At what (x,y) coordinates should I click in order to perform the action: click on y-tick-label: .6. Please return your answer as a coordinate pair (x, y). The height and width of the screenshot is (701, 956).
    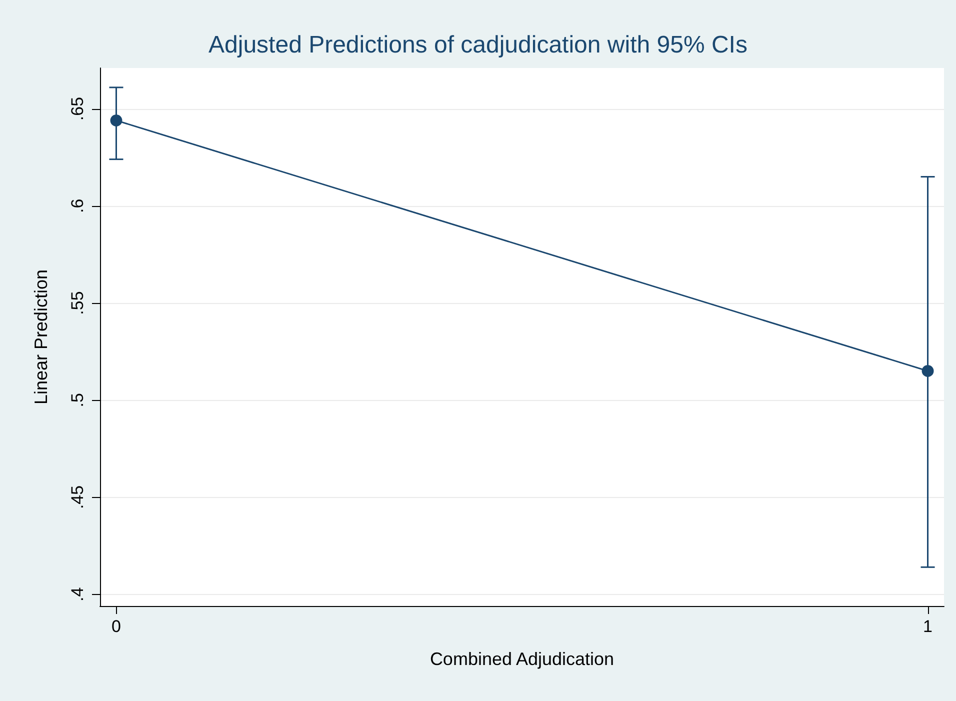
    Looking at the image, I should click on (77, 205).